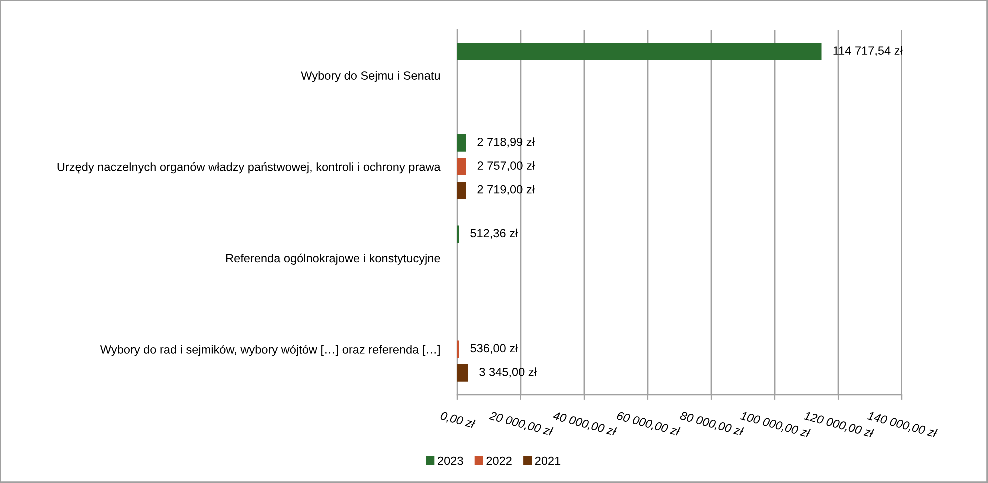 The width and height of the screenshot is (988, 483). I want to click on data-label: 114 717,54 zł, so click(868, 51).